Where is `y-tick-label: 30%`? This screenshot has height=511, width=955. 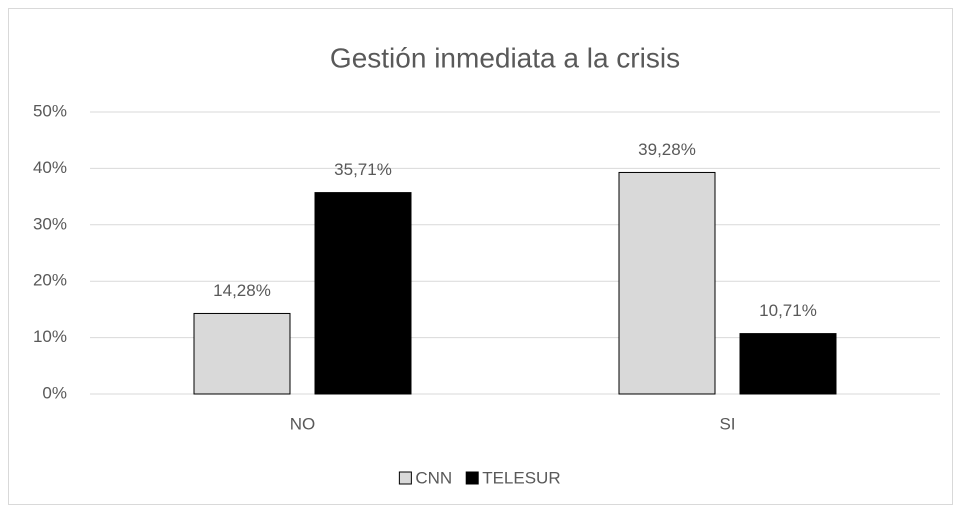
y-tick-label: 30% is located at coordinates (50, 223).